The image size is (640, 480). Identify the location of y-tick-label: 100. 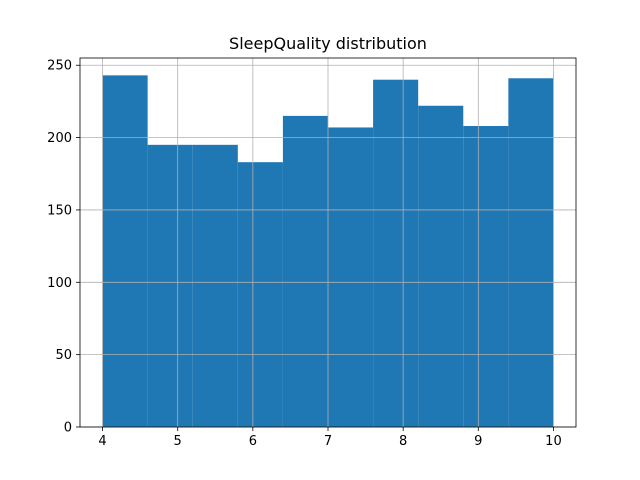
(59, 283).